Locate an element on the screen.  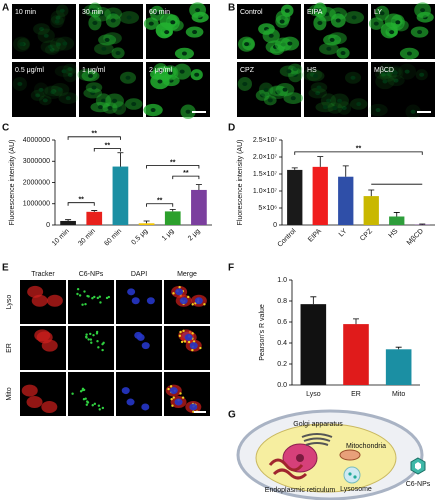
image-label: 1 μg/ml is located at coordinates (94, 70).